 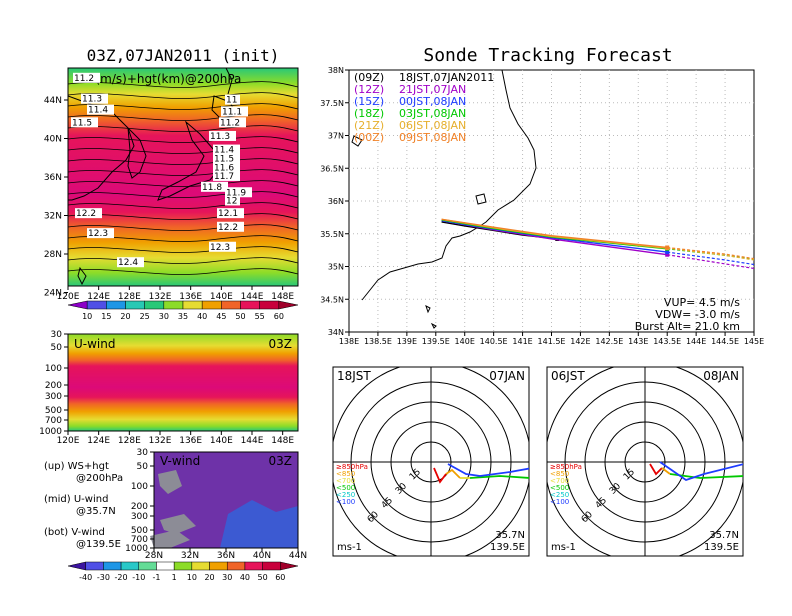 What do you see at coordinates (407, 341) in the screenshot?
I see `track-lon-tick-label: 139E` at bounding box center [407, 341].